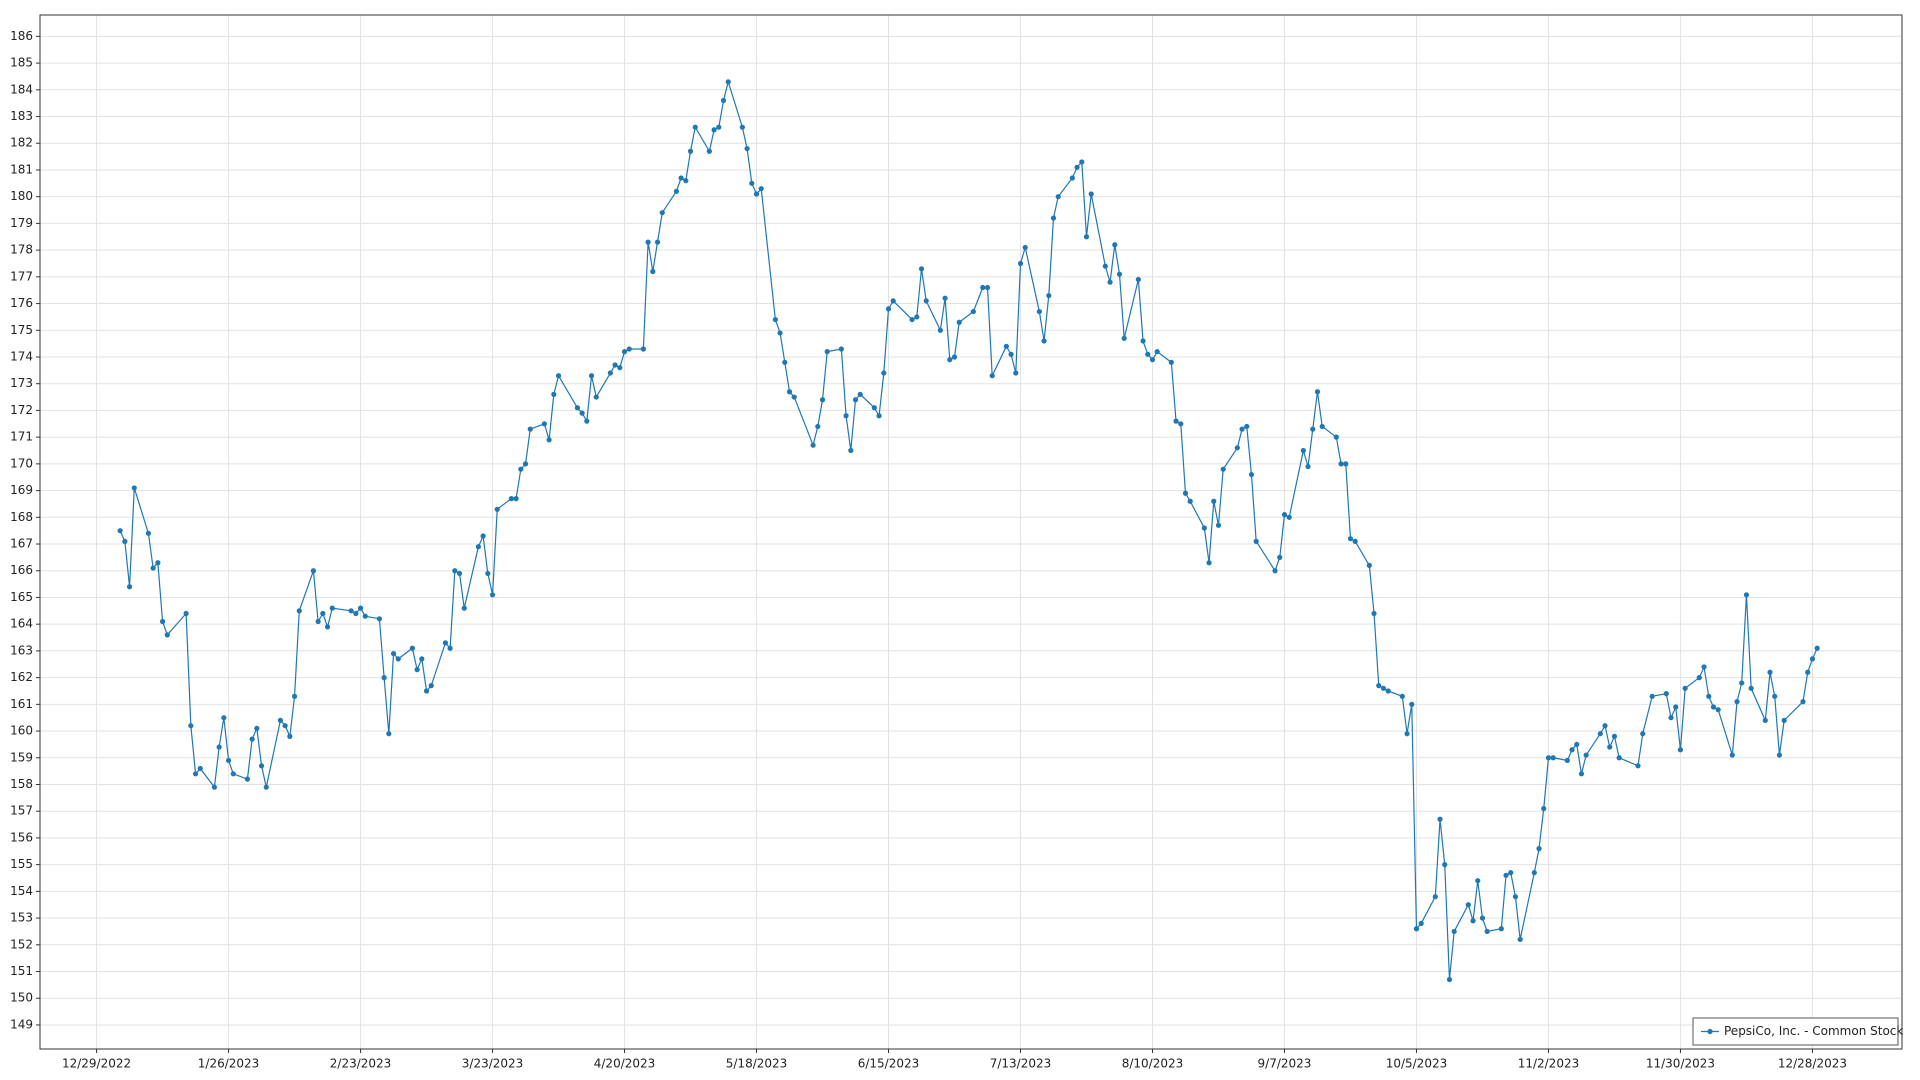  Describe the element at coordinates (21, 624) in the screenshot. I see `y-tick-label: 164` at that location.